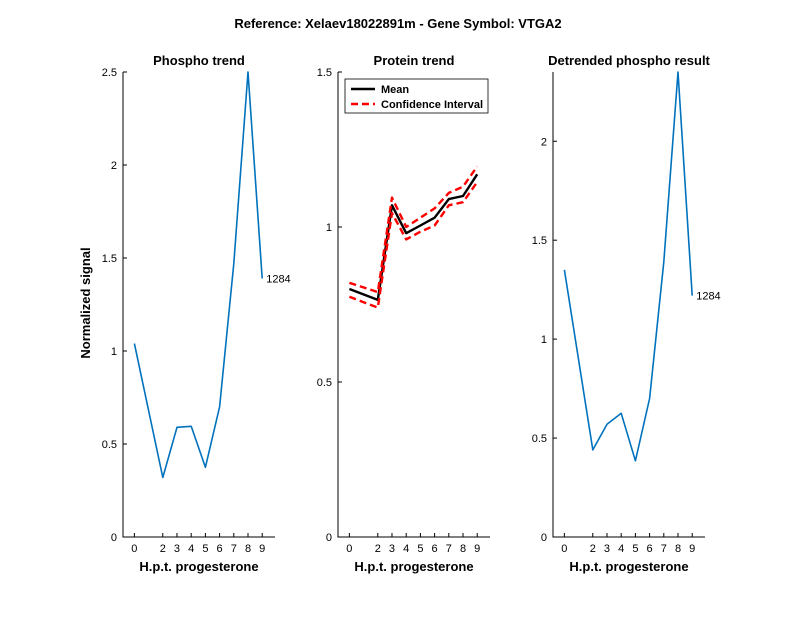  I want to click on legend-label-ci: Confidence Interval, so click(432, 105).